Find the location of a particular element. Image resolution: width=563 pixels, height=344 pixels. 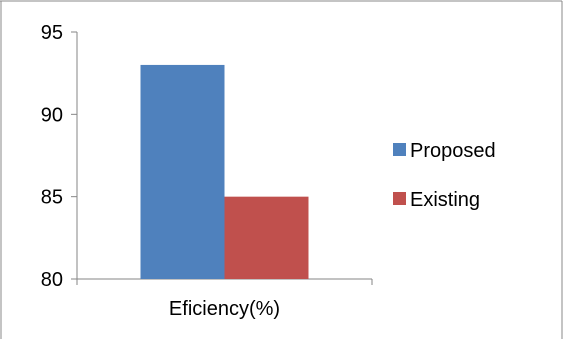

bar-proposed is located at coordinates (182, 171).